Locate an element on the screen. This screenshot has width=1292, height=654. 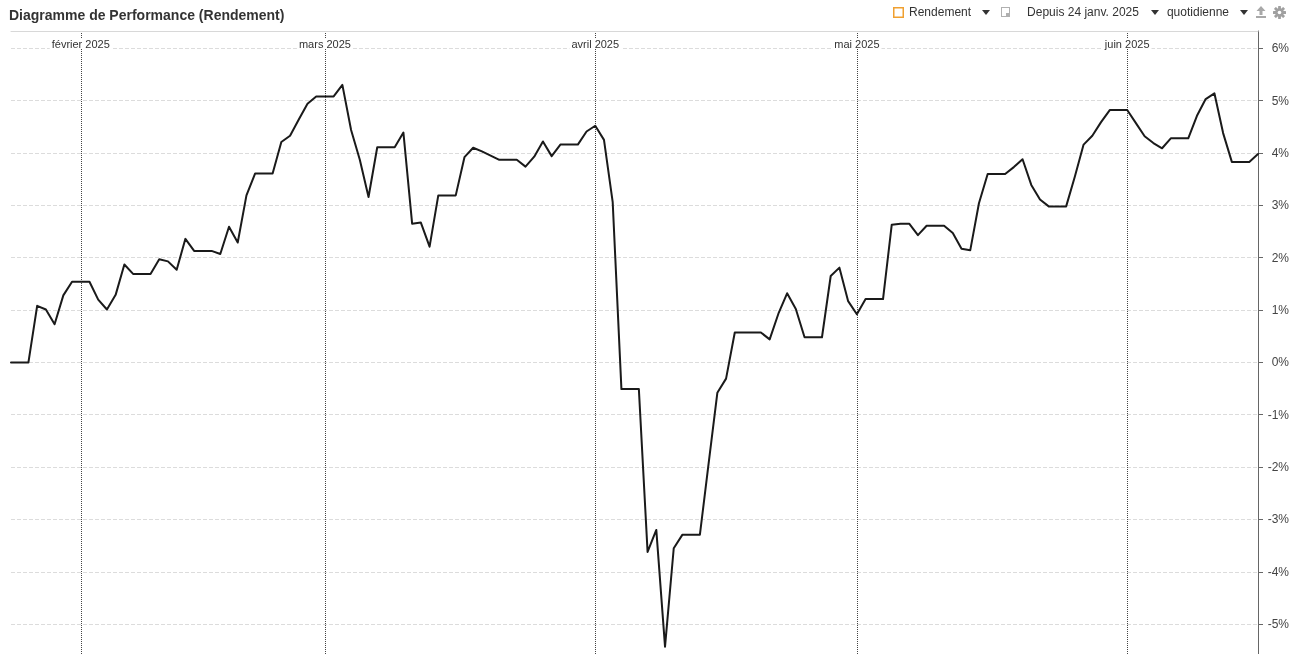
y-tick-label: -4% is located at coordinates (1278, 571).